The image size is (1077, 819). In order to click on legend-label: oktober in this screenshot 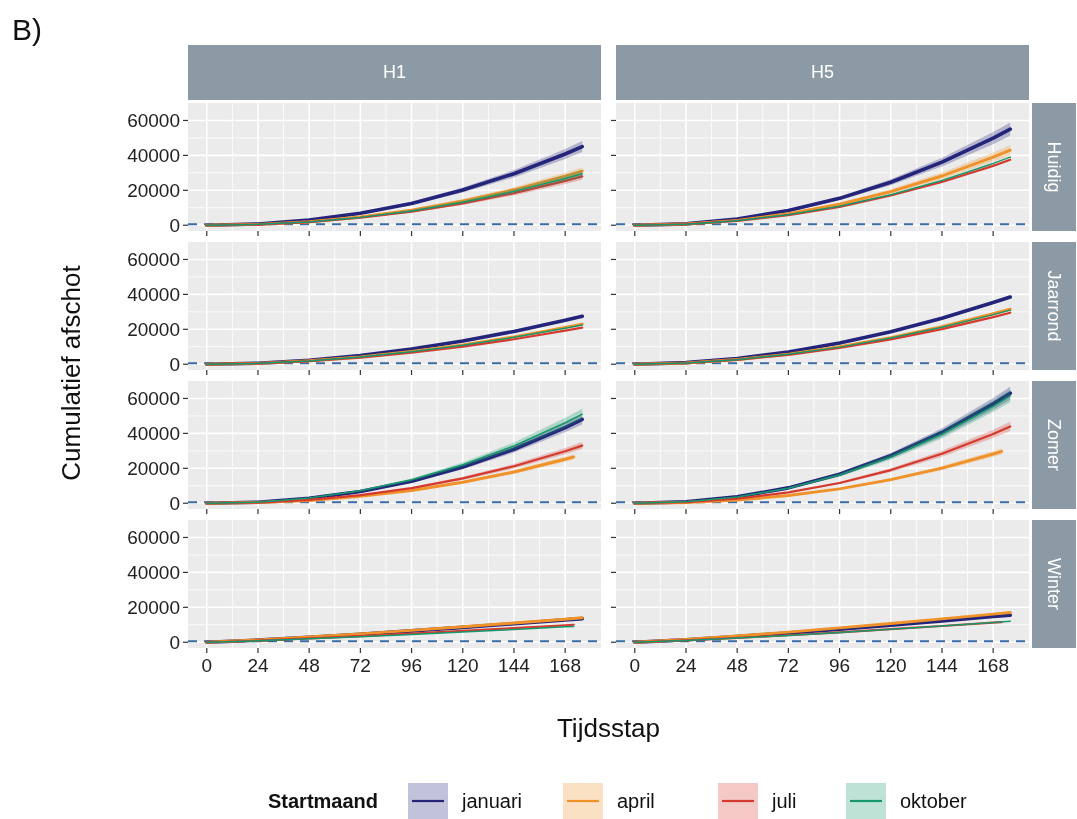, I will do `click(934, 801)`.